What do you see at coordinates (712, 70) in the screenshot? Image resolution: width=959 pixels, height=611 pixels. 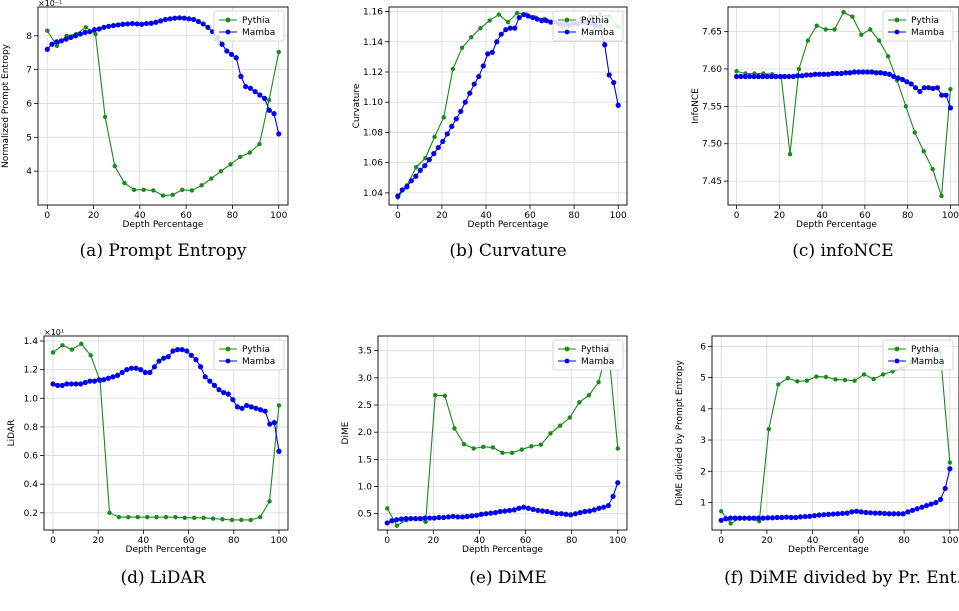 I see `y-tick-label: 7.60` at bounding box center [712, 70].